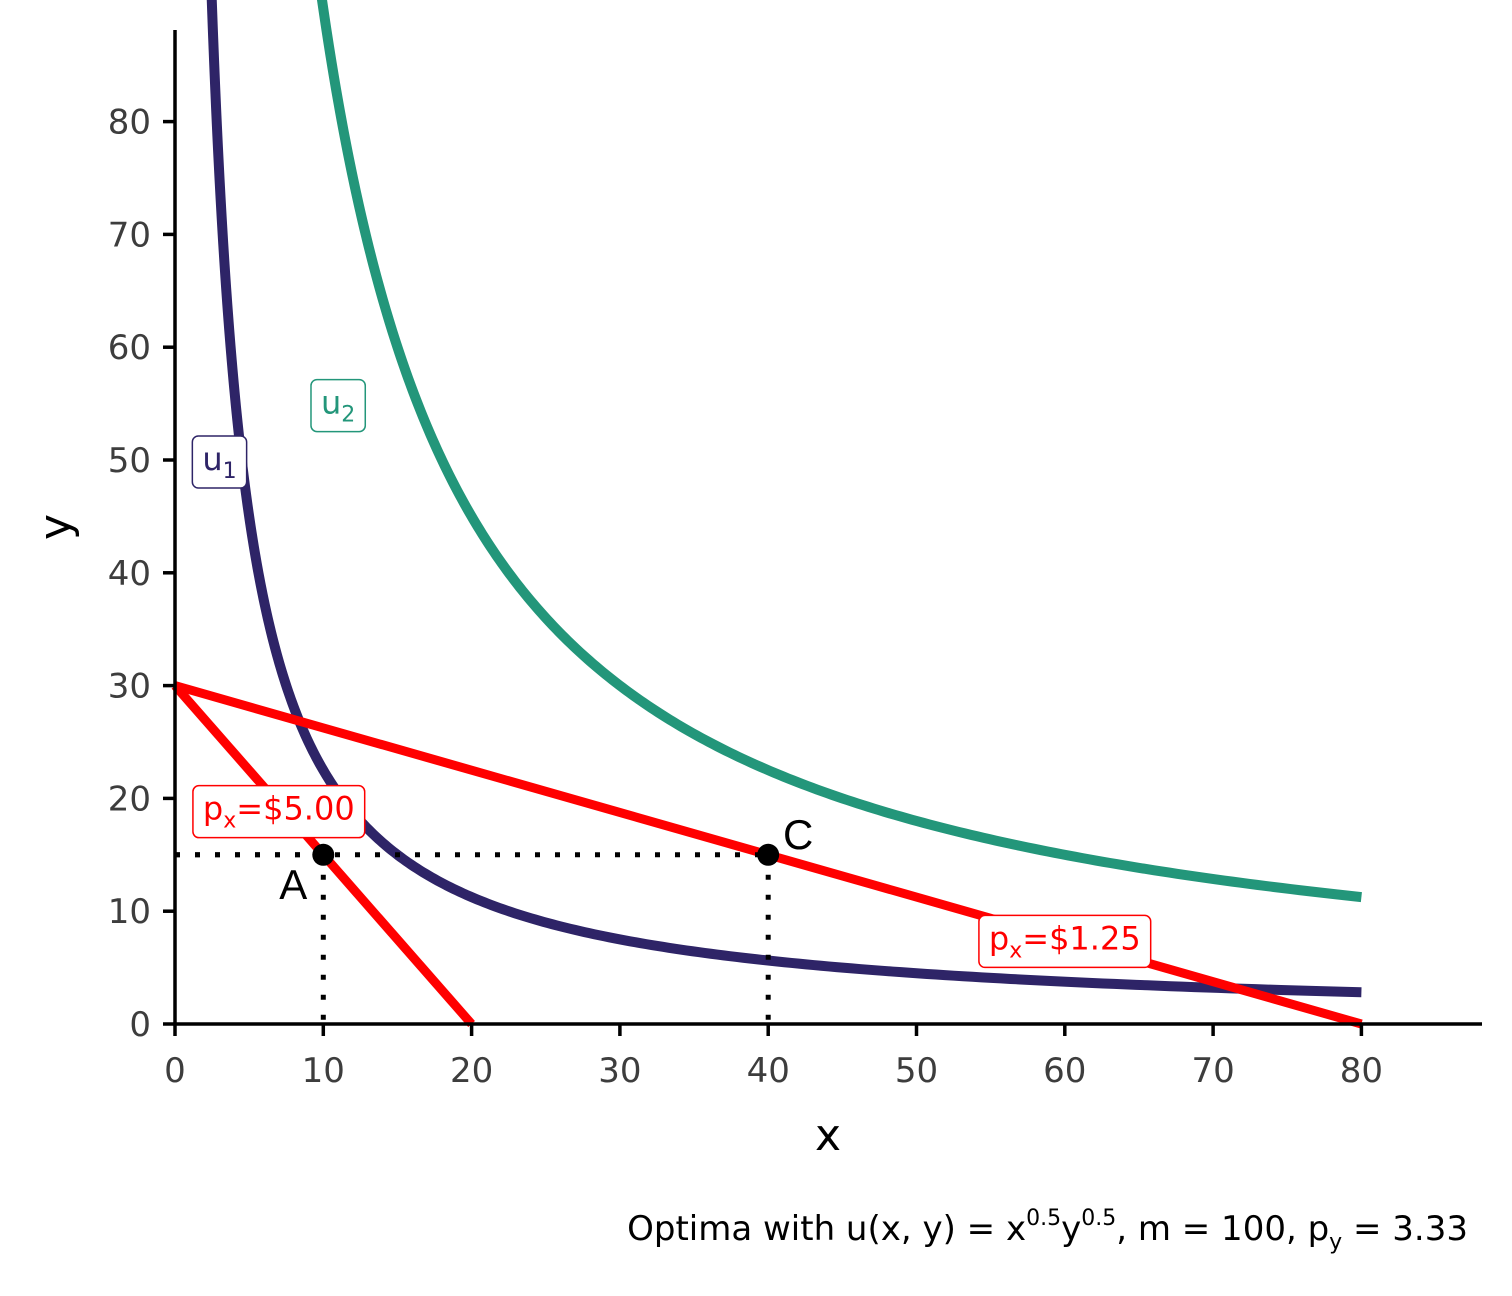 The width and height of the screenshot is (1512, 1296). I want to click on x-tick-label: 40, so click(768, 1071).